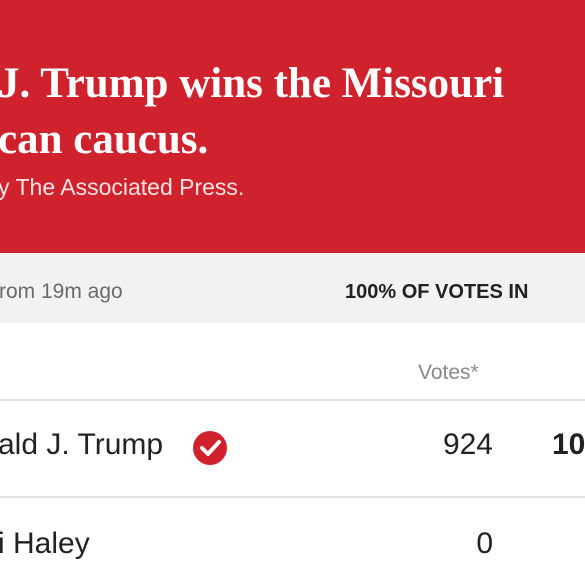  Describe the element at coordinates (61, 291) in the screenshot. I see `updated-time: rom 19m ago` at that location.